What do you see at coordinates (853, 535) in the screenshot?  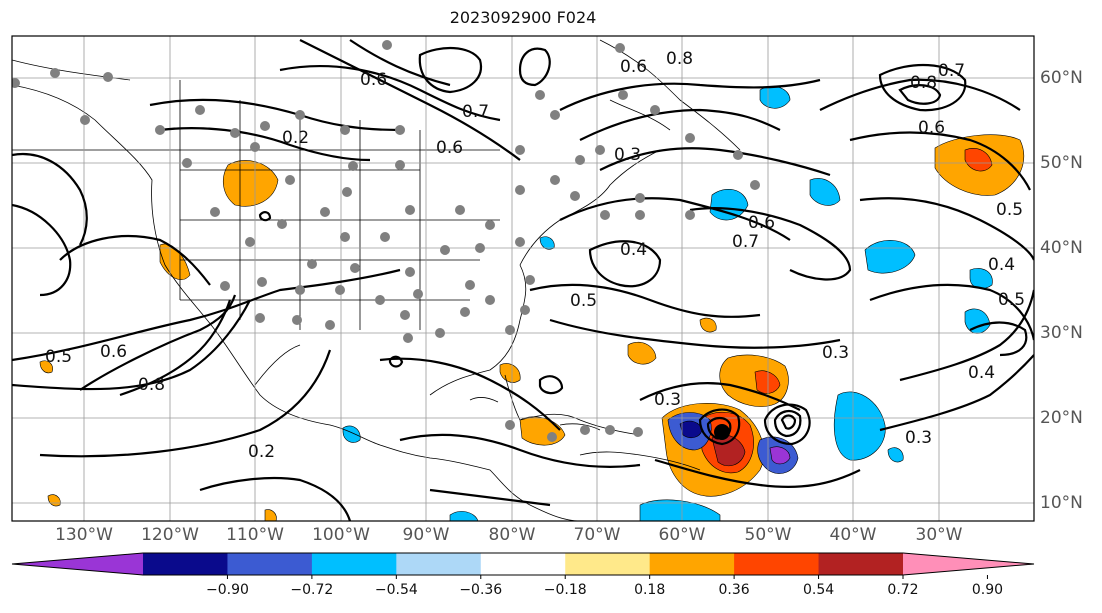 I see `lon-label: 40°W` at bounding box center [853, 535].